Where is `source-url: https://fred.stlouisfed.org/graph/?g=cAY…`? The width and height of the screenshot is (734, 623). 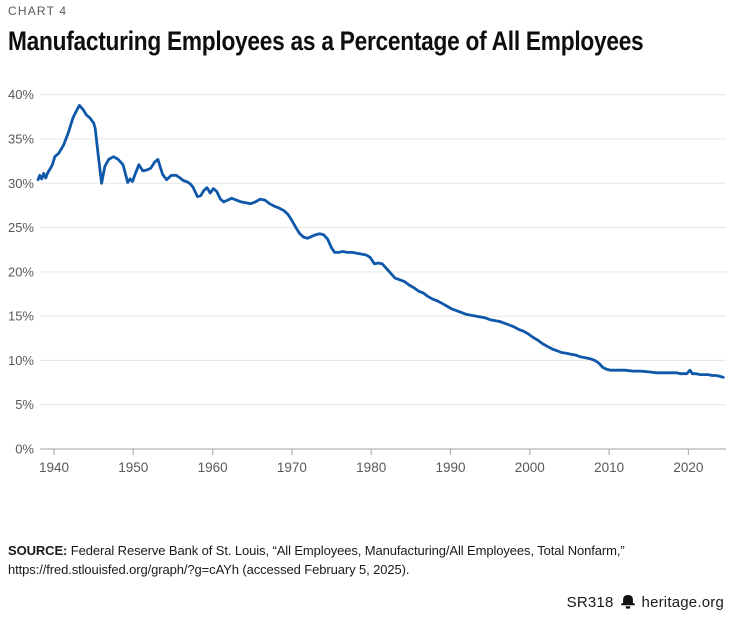 source-url: https://fred.stlouisfed.org/graph/?g=cAY… is located at coordinates (209, 569).